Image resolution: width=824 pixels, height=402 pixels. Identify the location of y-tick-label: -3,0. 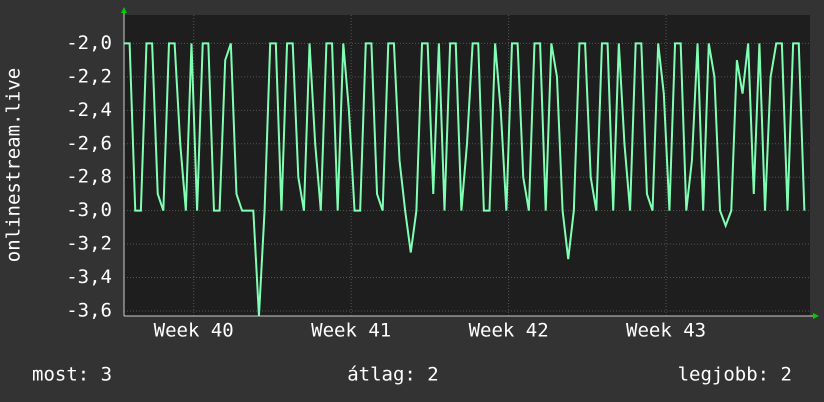
(89, 210).